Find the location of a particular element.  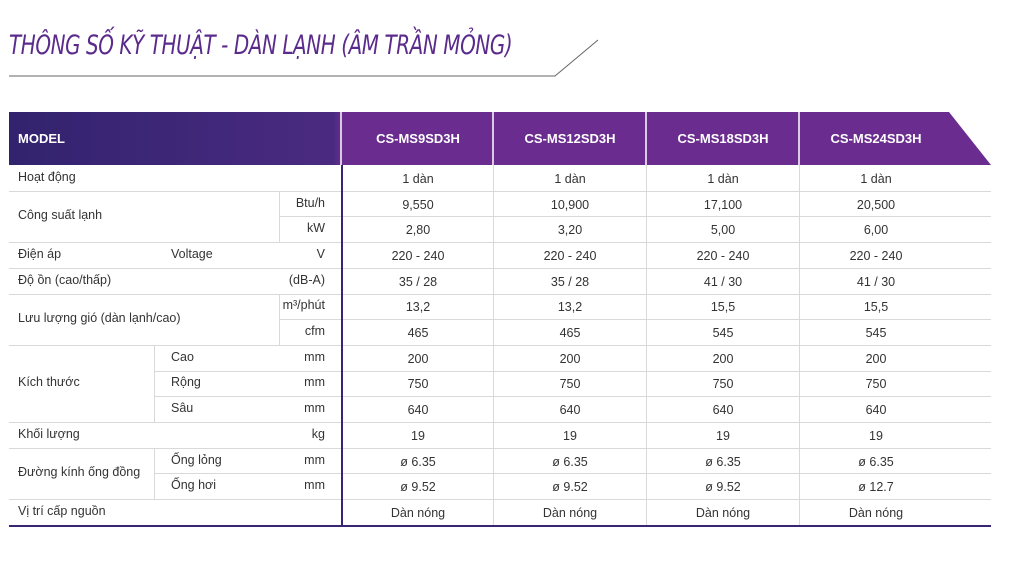

row-sublabel: Rộng is located at coordinates (186, 382).